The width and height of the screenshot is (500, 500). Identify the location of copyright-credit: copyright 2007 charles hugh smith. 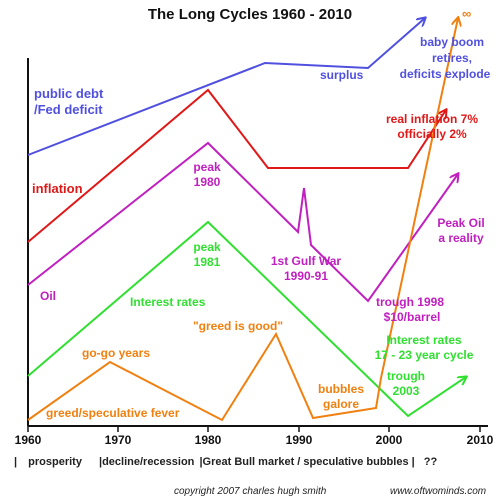
(250, 491).